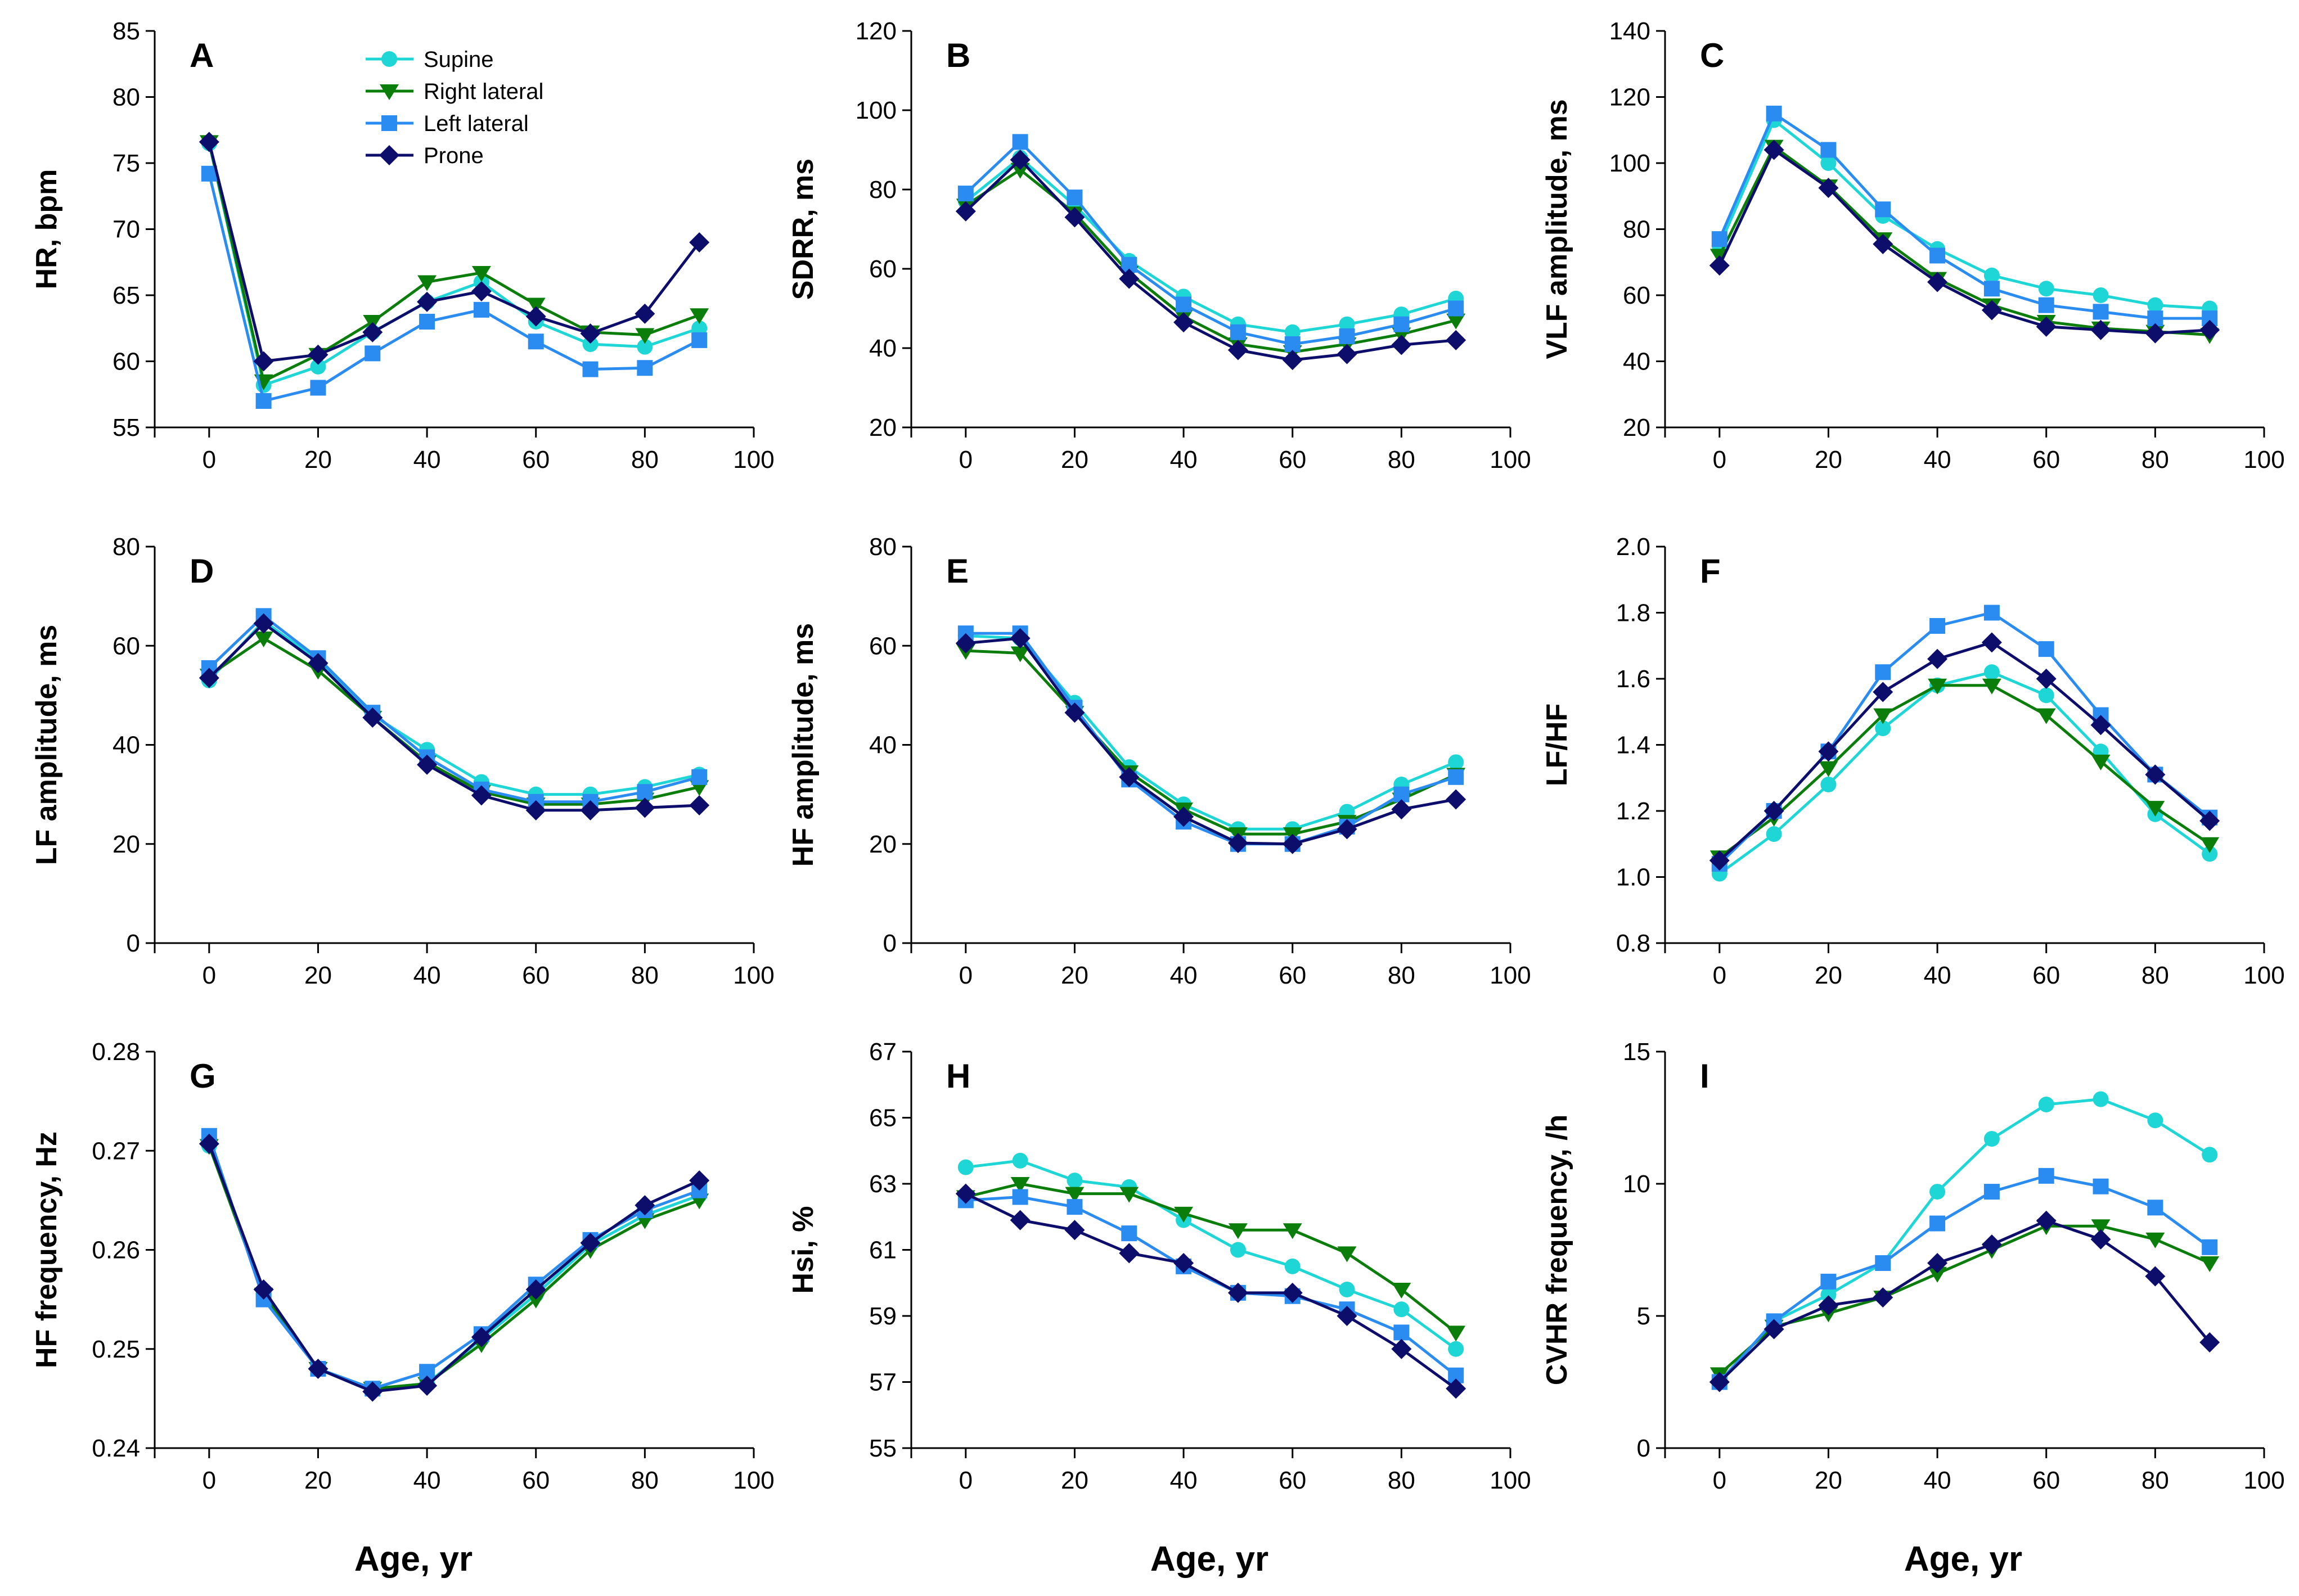  I want to click on legend-label: Supine, so click(459, 60).